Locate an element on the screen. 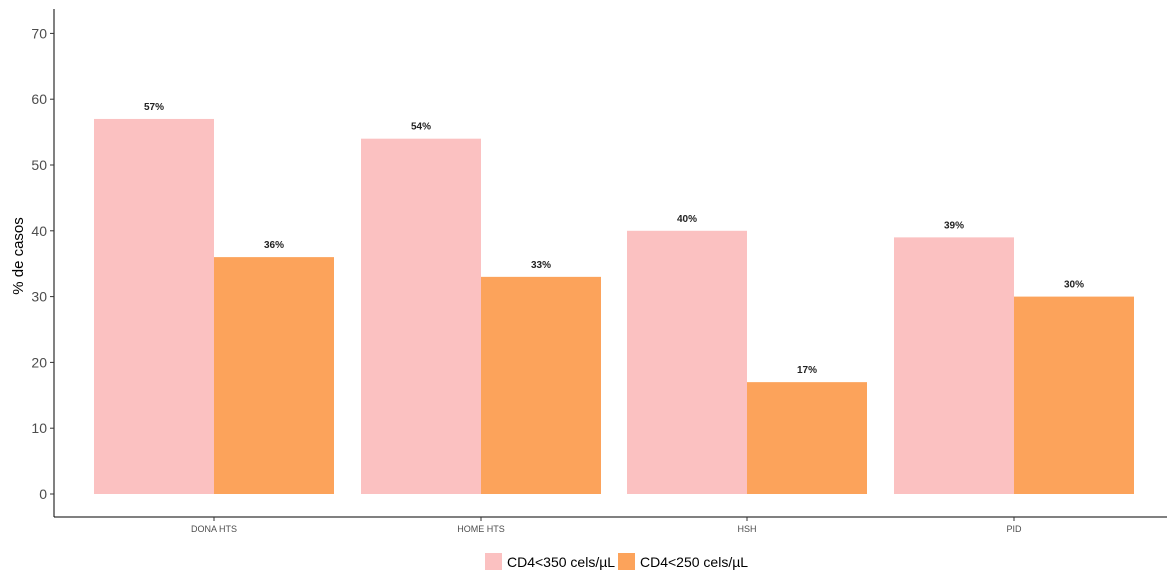 This screenshot has width=1167, height=581. y-tick-label: 30 is located at coordinates (39, 297).